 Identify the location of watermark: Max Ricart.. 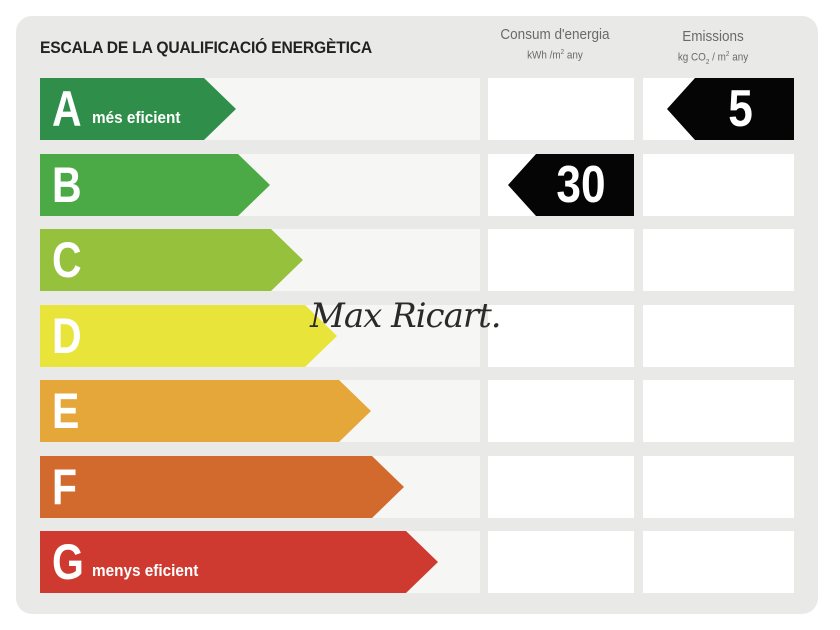
(406, 316).